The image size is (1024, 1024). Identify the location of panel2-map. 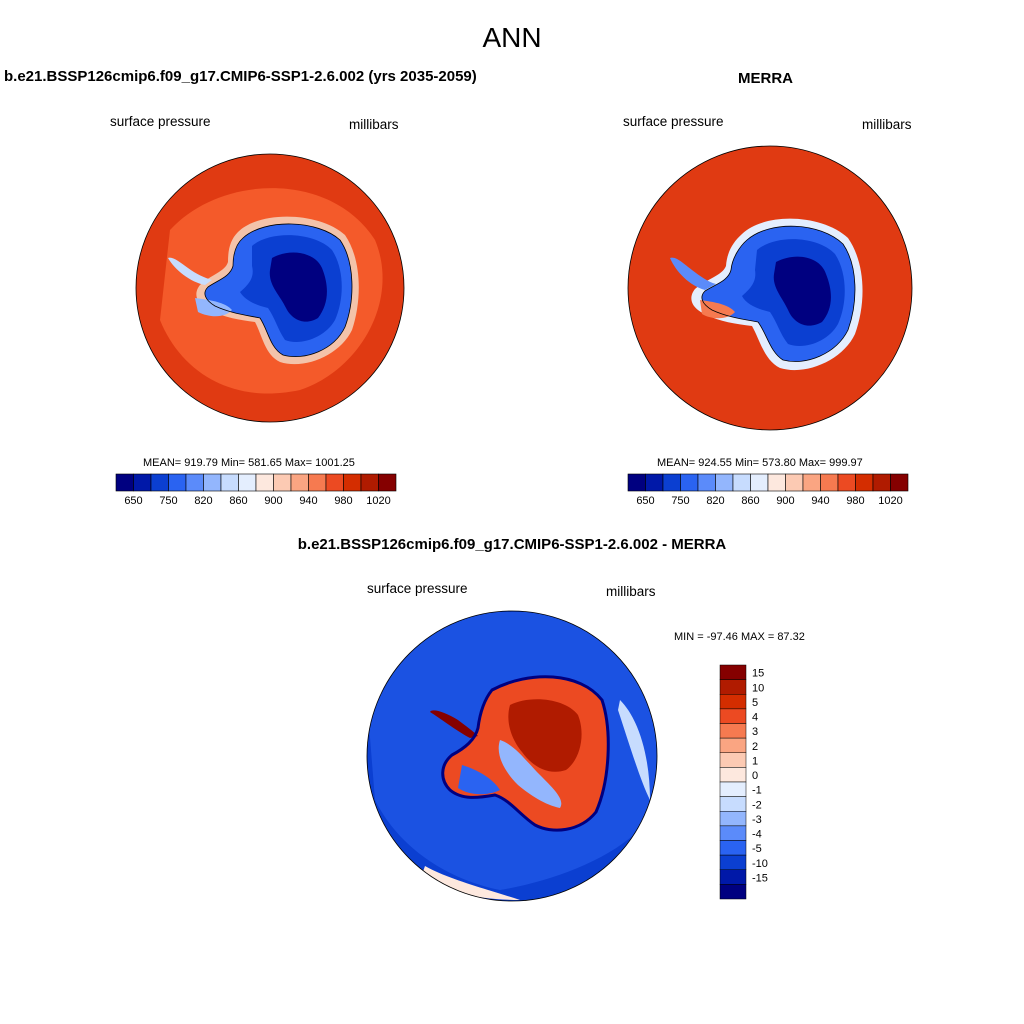
(770, 288).